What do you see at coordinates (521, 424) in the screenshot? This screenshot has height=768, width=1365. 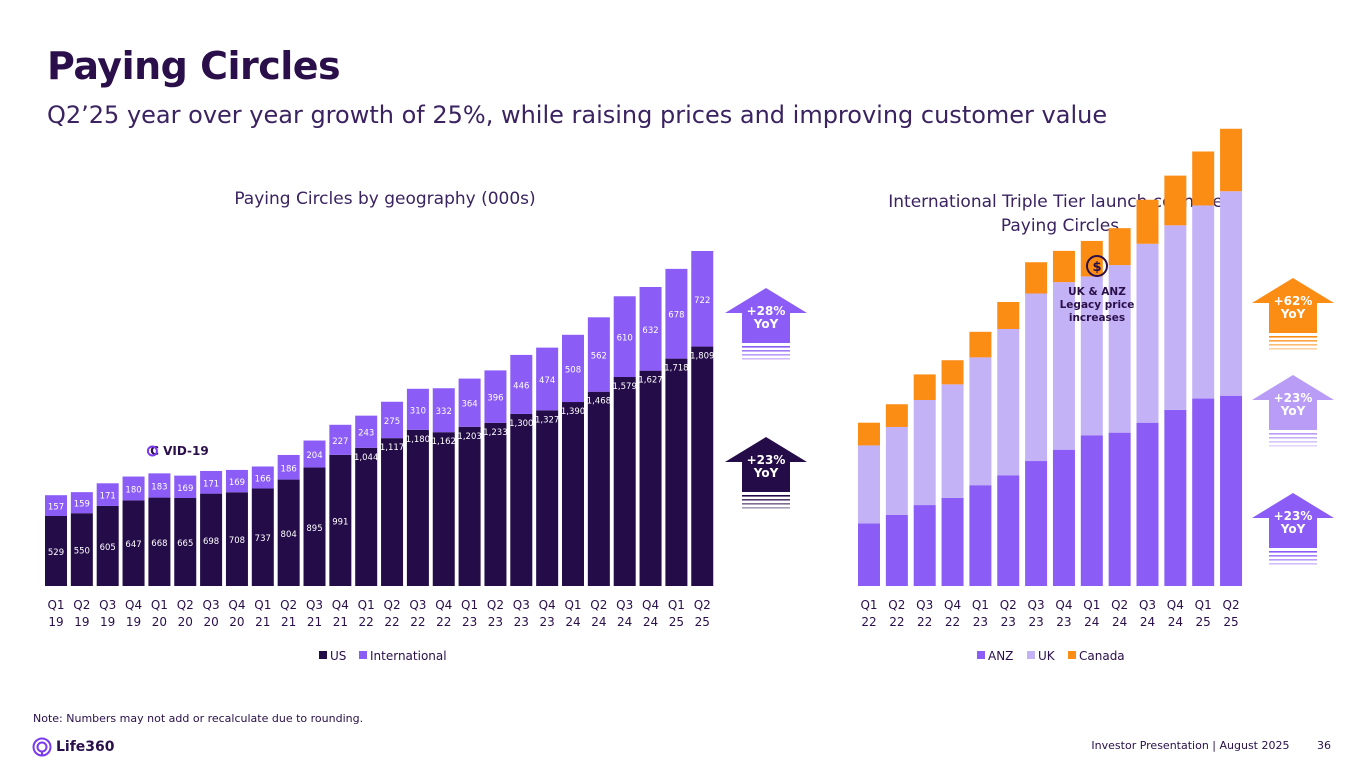 I see `bar-label-us: 1,300` at bounding box center [521, 424].